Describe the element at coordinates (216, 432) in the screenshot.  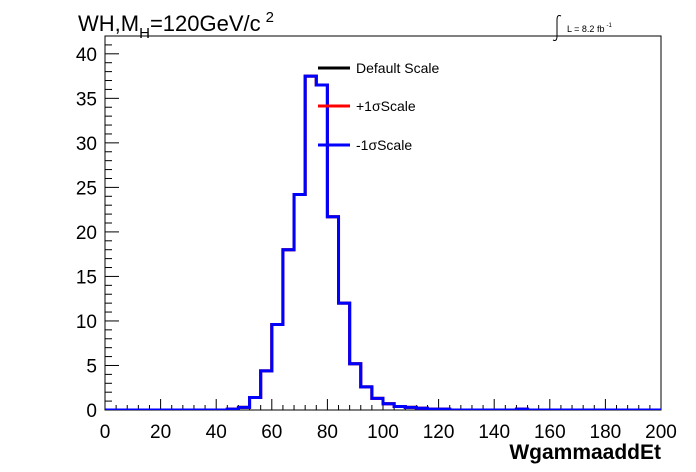
I see `x-tick-label: 40` at that location.